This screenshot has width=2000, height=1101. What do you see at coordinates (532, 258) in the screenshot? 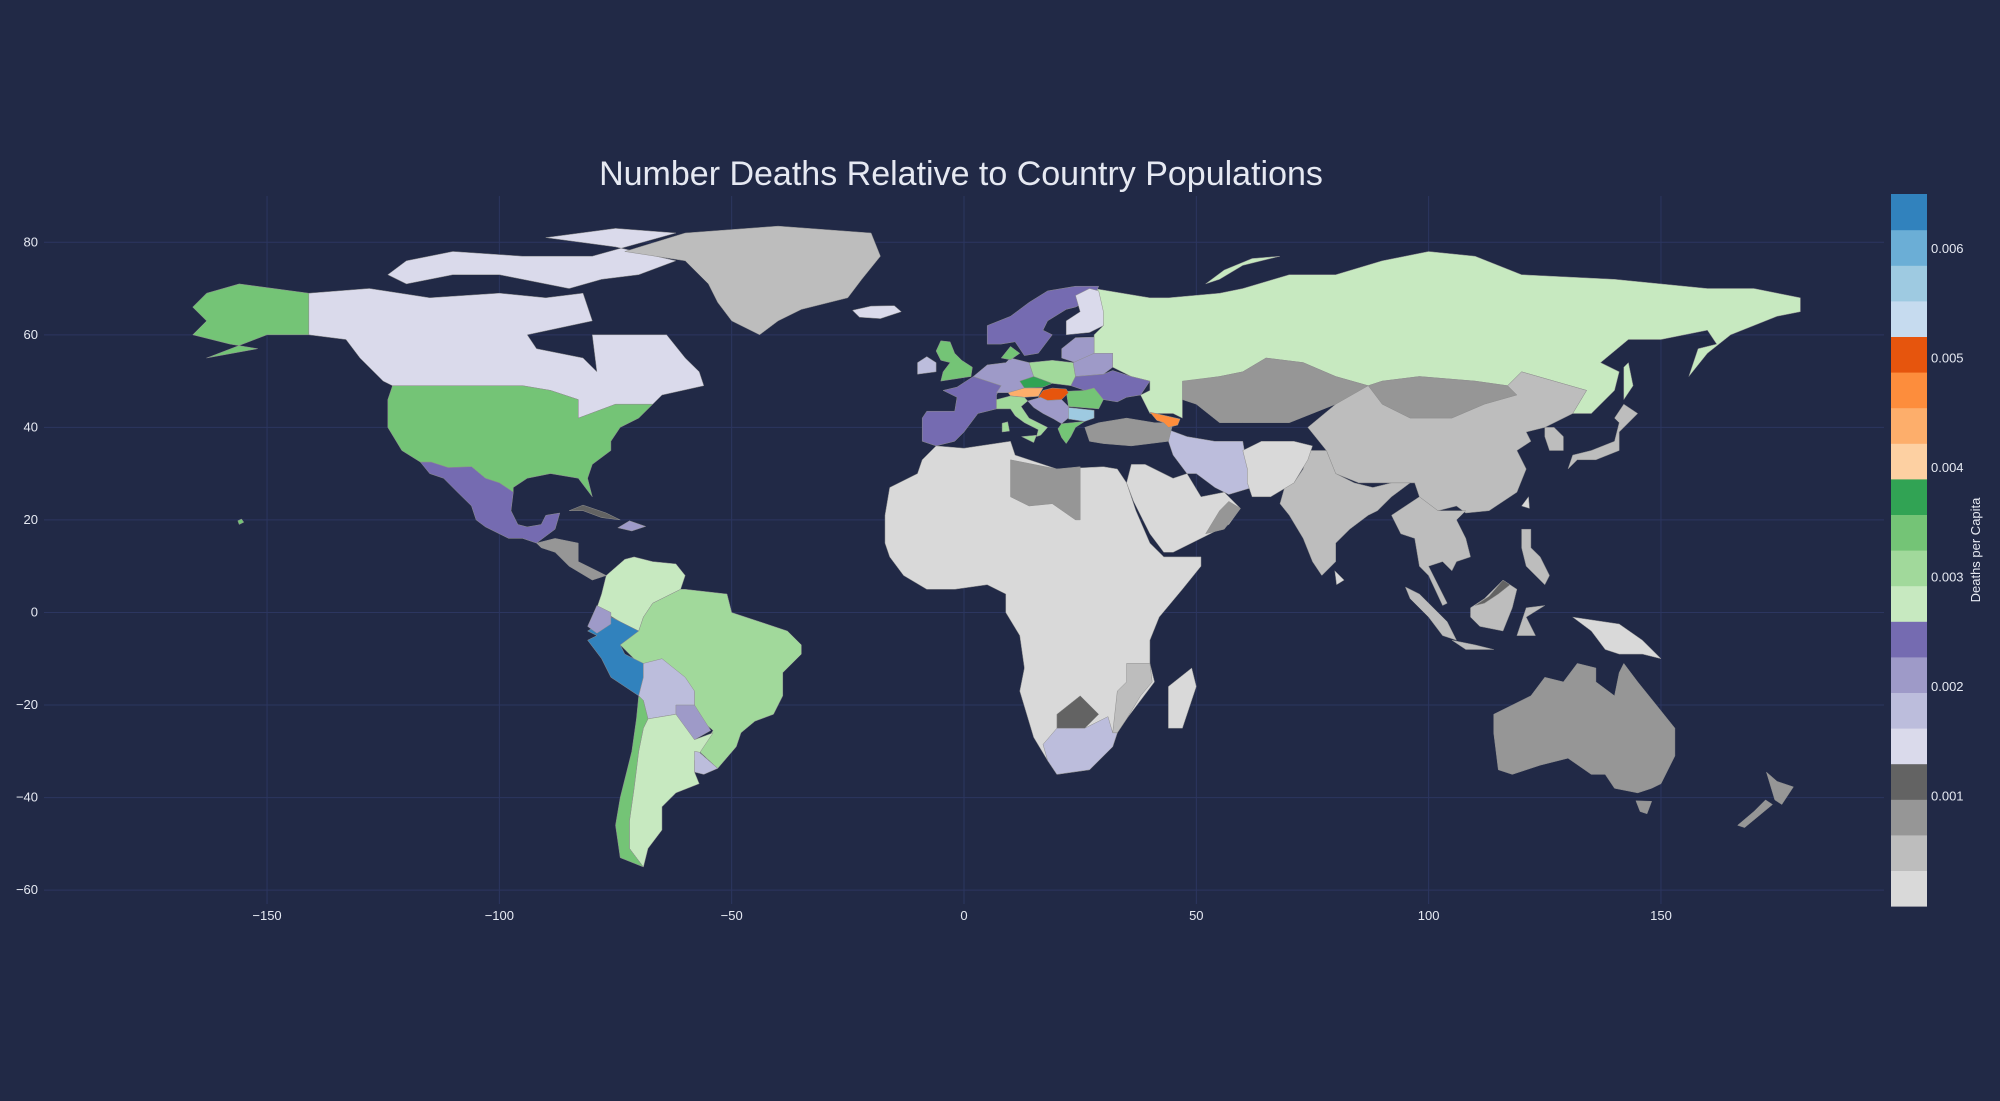
I see `region-canada-islands` at bounding box center [532, 258].